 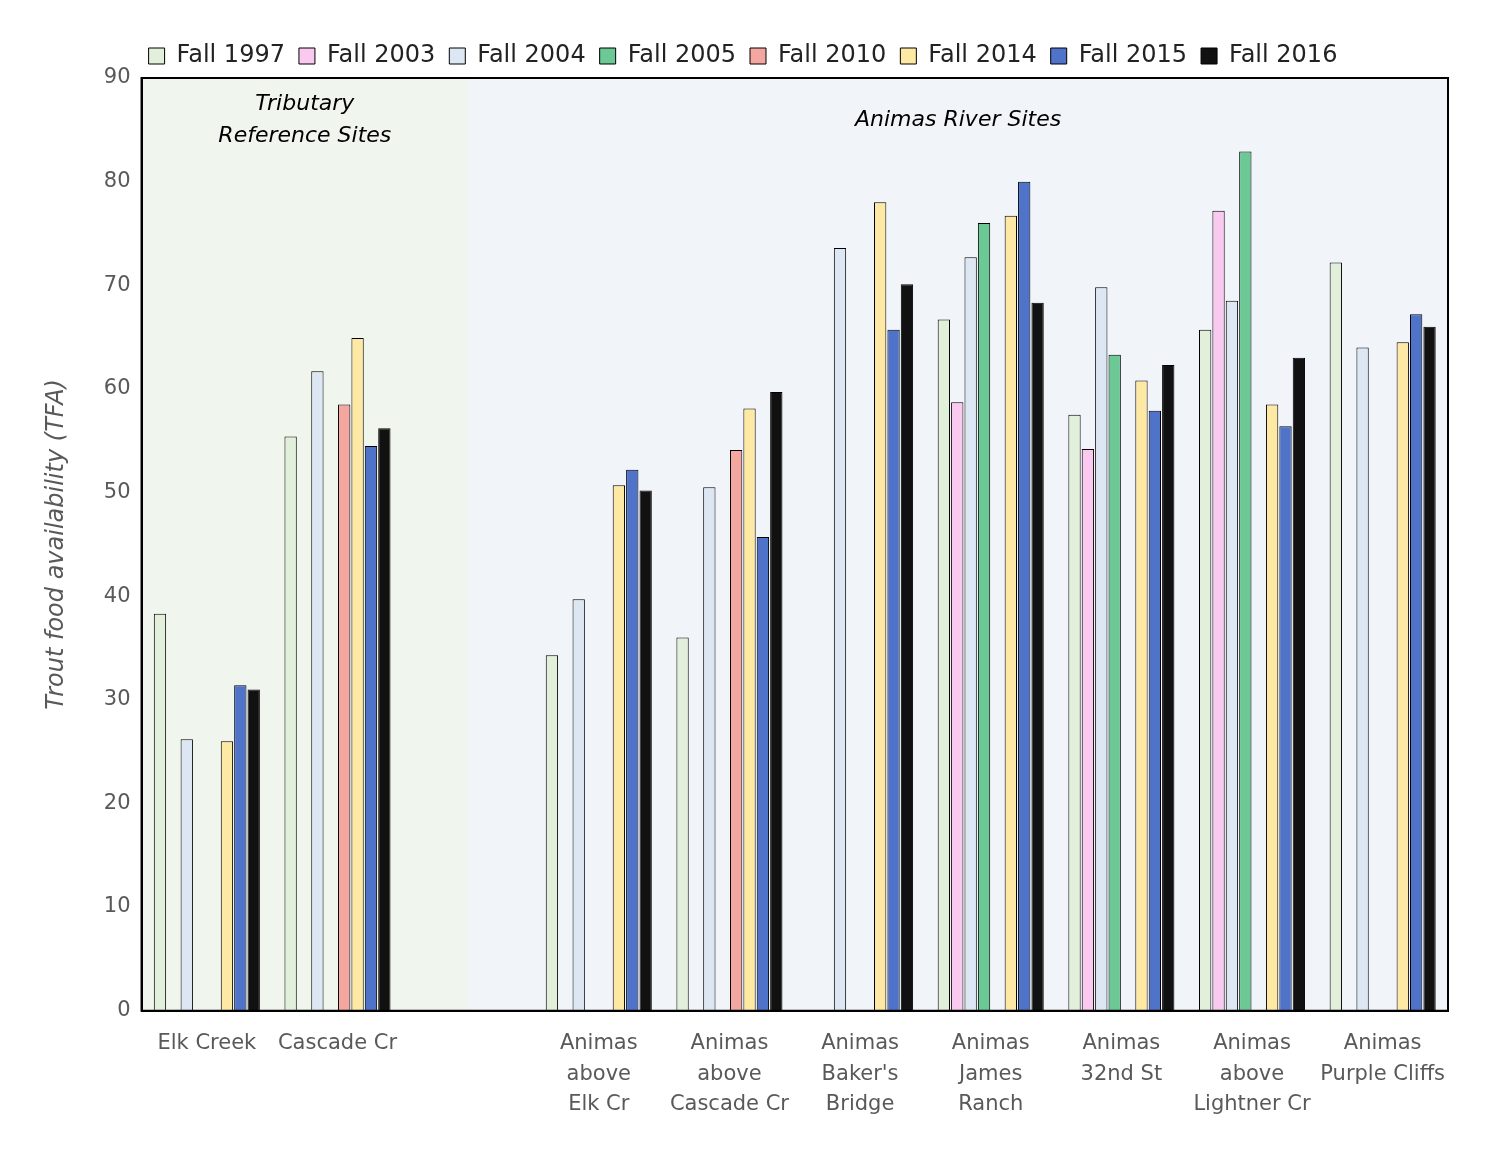 I want to click on x-tick-label: Animas above Elk Cr, so click(x=598, y=1073).